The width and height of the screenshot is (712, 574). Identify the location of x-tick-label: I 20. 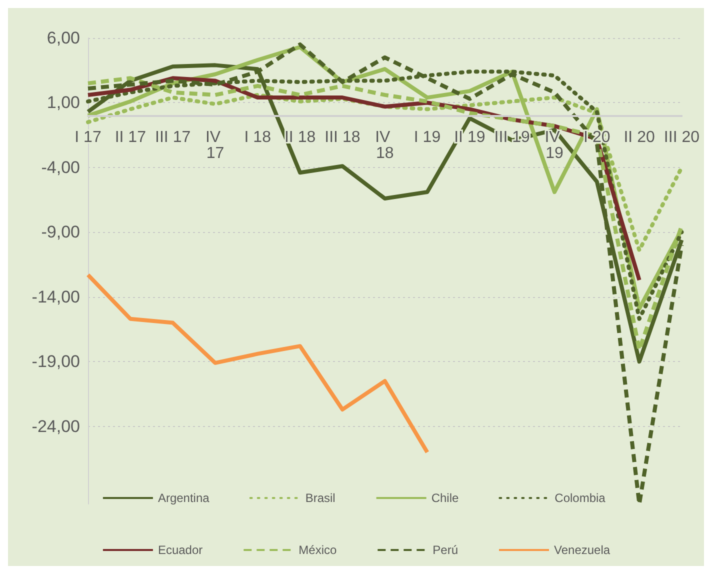
(597, 137).